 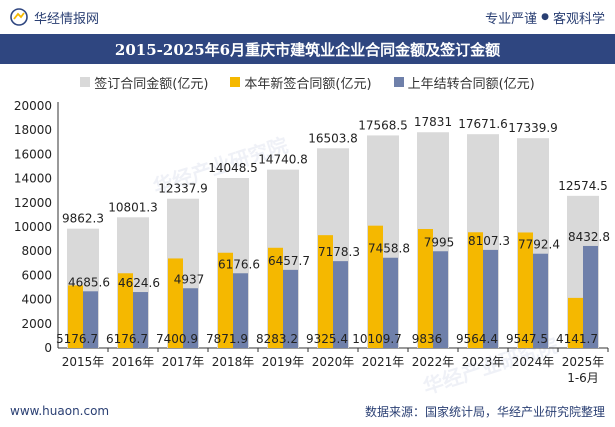 I want to click on label-carry: 7995, so click(x=439, y=242).